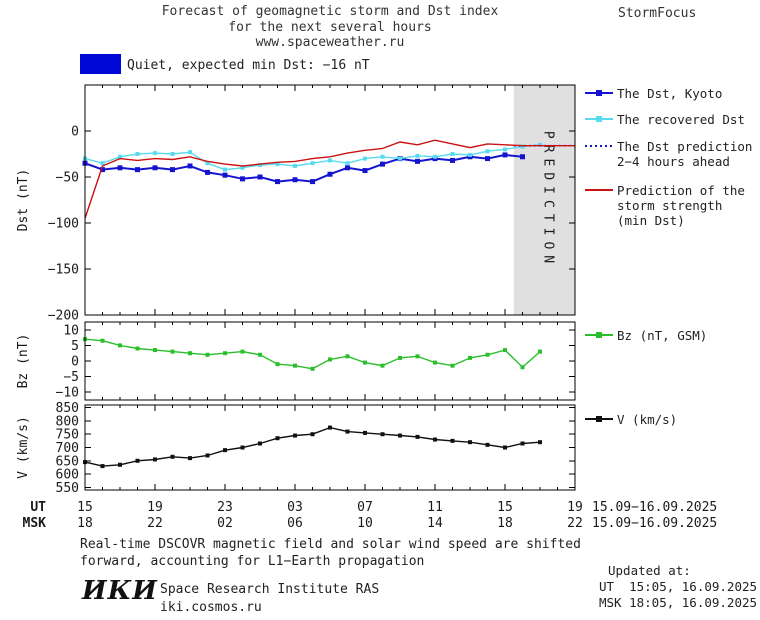 The width and height of the screenshot is (760, 620). I want to click on updated-at-ut: UT 15:05, 16.09.2025, so click(678, 586).